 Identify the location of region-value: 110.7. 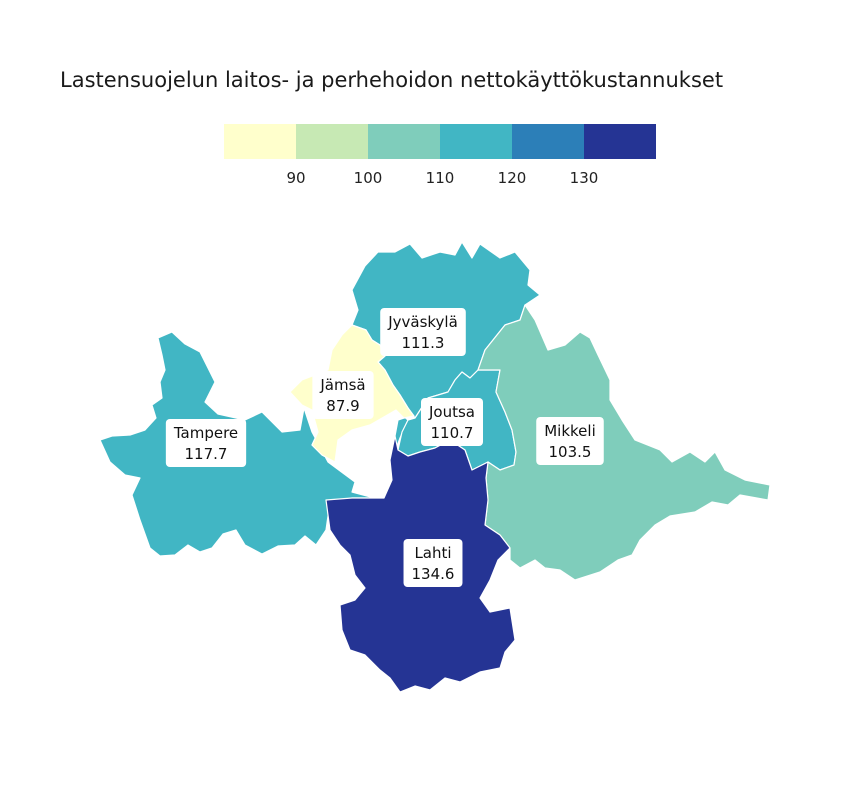
(452, 433).